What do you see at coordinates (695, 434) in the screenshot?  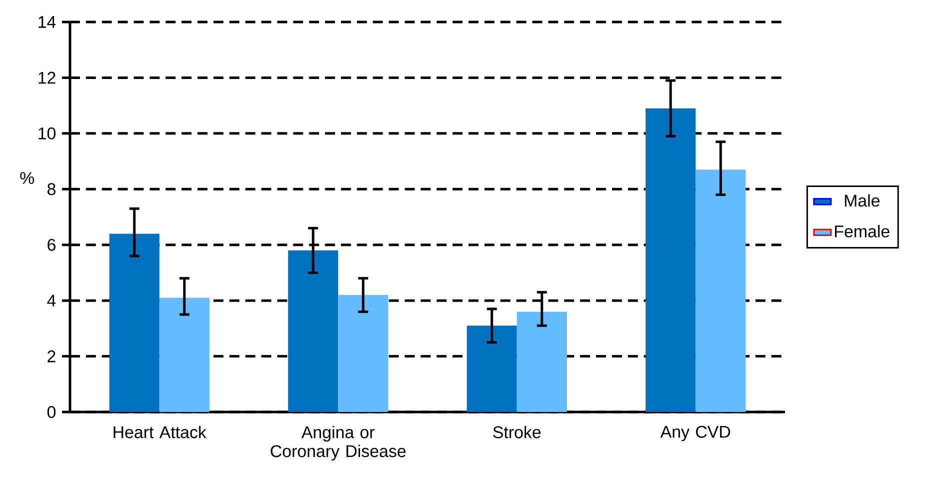 I see `x-tick-label: Any CVD` at bounding box center [695, 434].